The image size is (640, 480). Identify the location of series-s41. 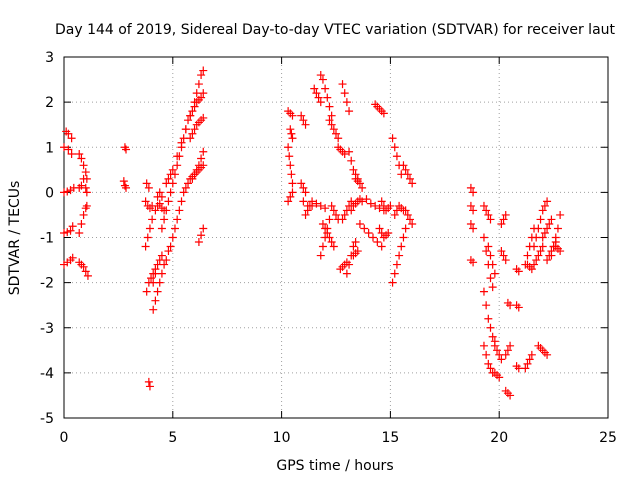
(328, 235).